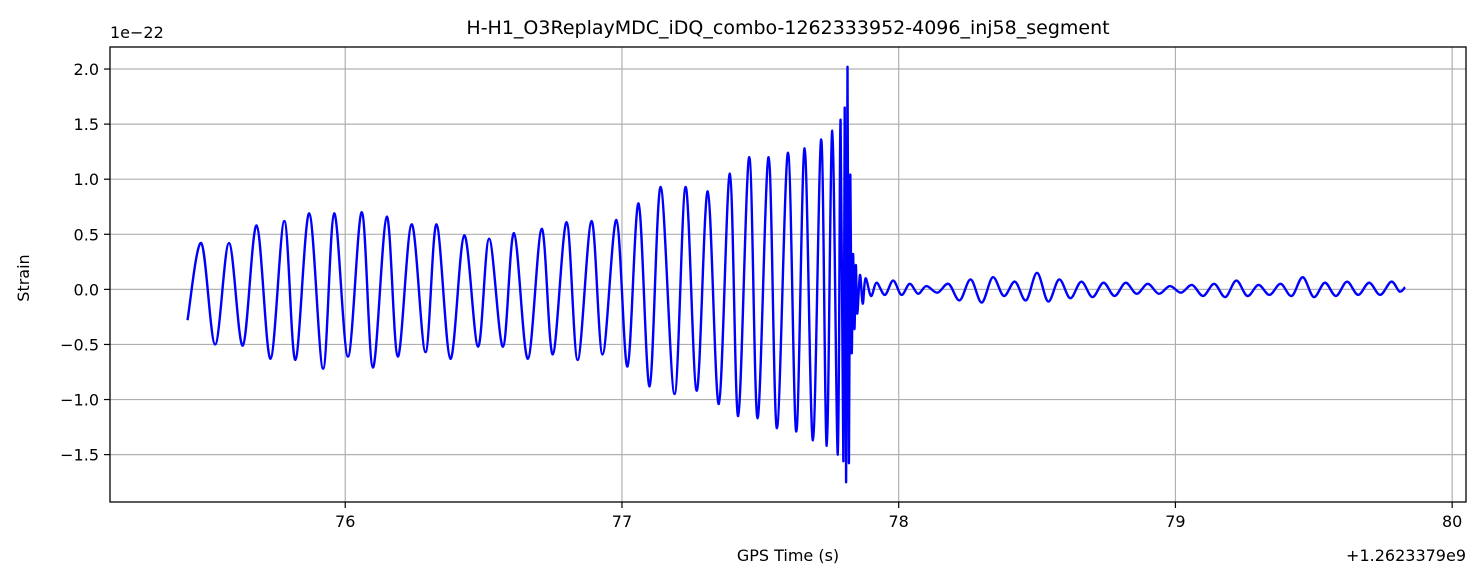 The width and height of the screenshot is (1482, 581). I want to click on y-tick-label: 1.5, so click(86, 124).